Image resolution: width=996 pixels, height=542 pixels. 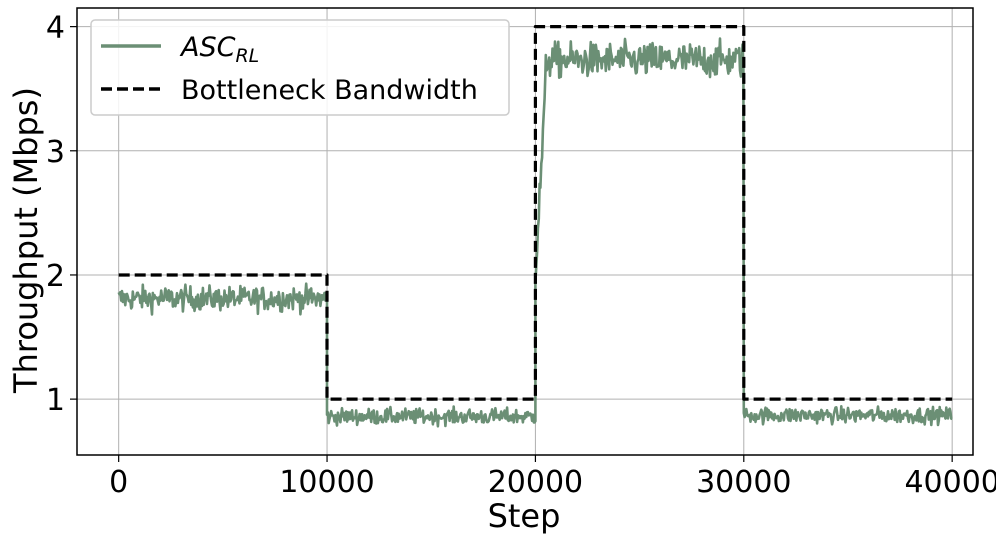 What do you see at coordinates (26, 240) in the screenshot?
I see `y-axis-label: Throughput (Mbps)` at bounding box center [26, 240].